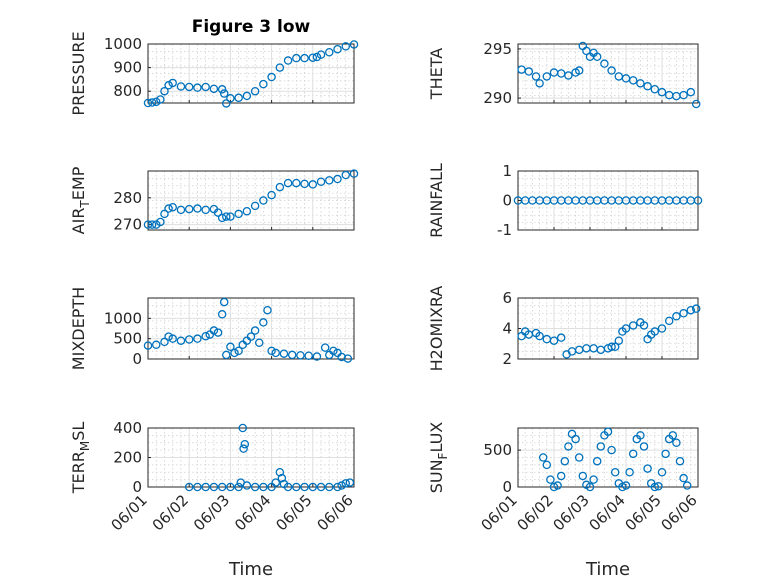 The height and width of the screenshot is (583, 778). What do you see at coordinates (251, 27) in the screenshot?
I see `chart-title: Figure 3 low` at bounding box center [251, 27].